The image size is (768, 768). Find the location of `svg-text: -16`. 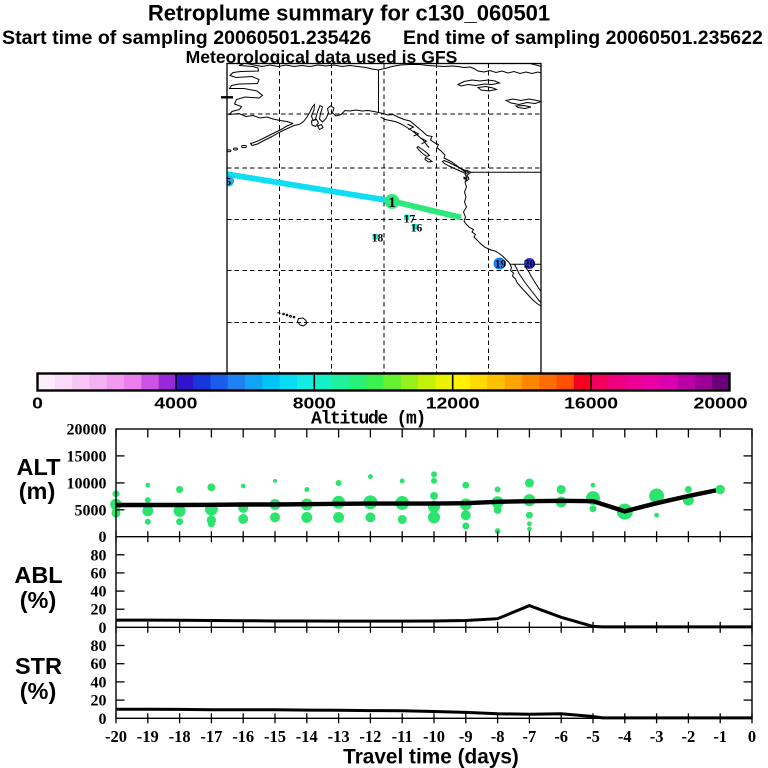

svg-text: -16 is located at coordinates (243, 736).